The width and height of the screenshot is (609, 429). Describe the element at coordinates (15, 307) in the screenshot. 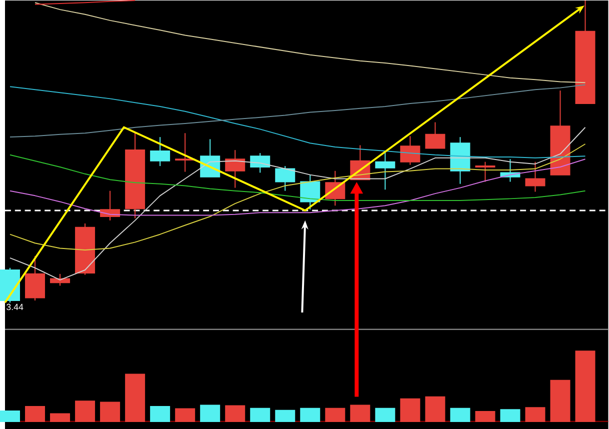

I see `annotation: 3.44` at that location.